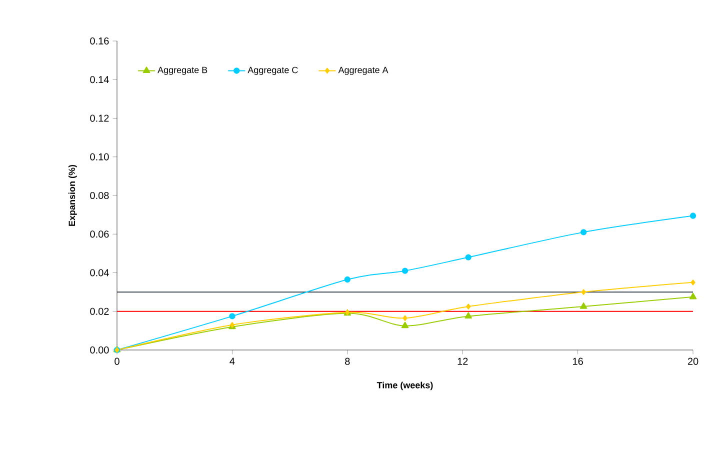  Describe the element at coordinates (273, 70) in the screenshot. I see `legend-label: Aggregate C` at that location.